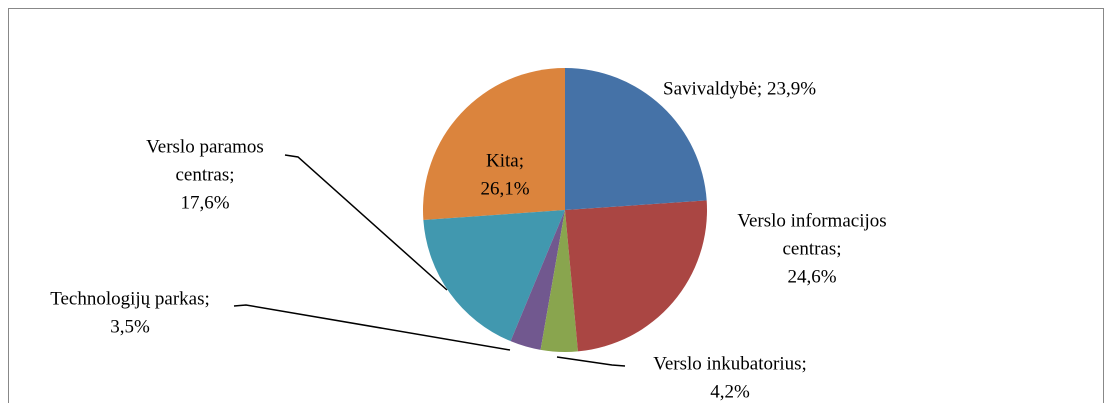 The image size is (1112, 403). Describe the element at coordinates (205, 146) in the screenshot. I see `data-label: Verslo paramos` at that location.